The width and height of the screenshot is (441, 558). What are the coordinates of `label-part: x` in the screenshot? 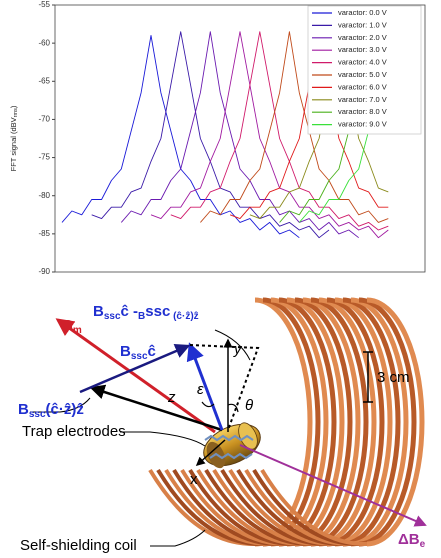 It's located at (194, 479).